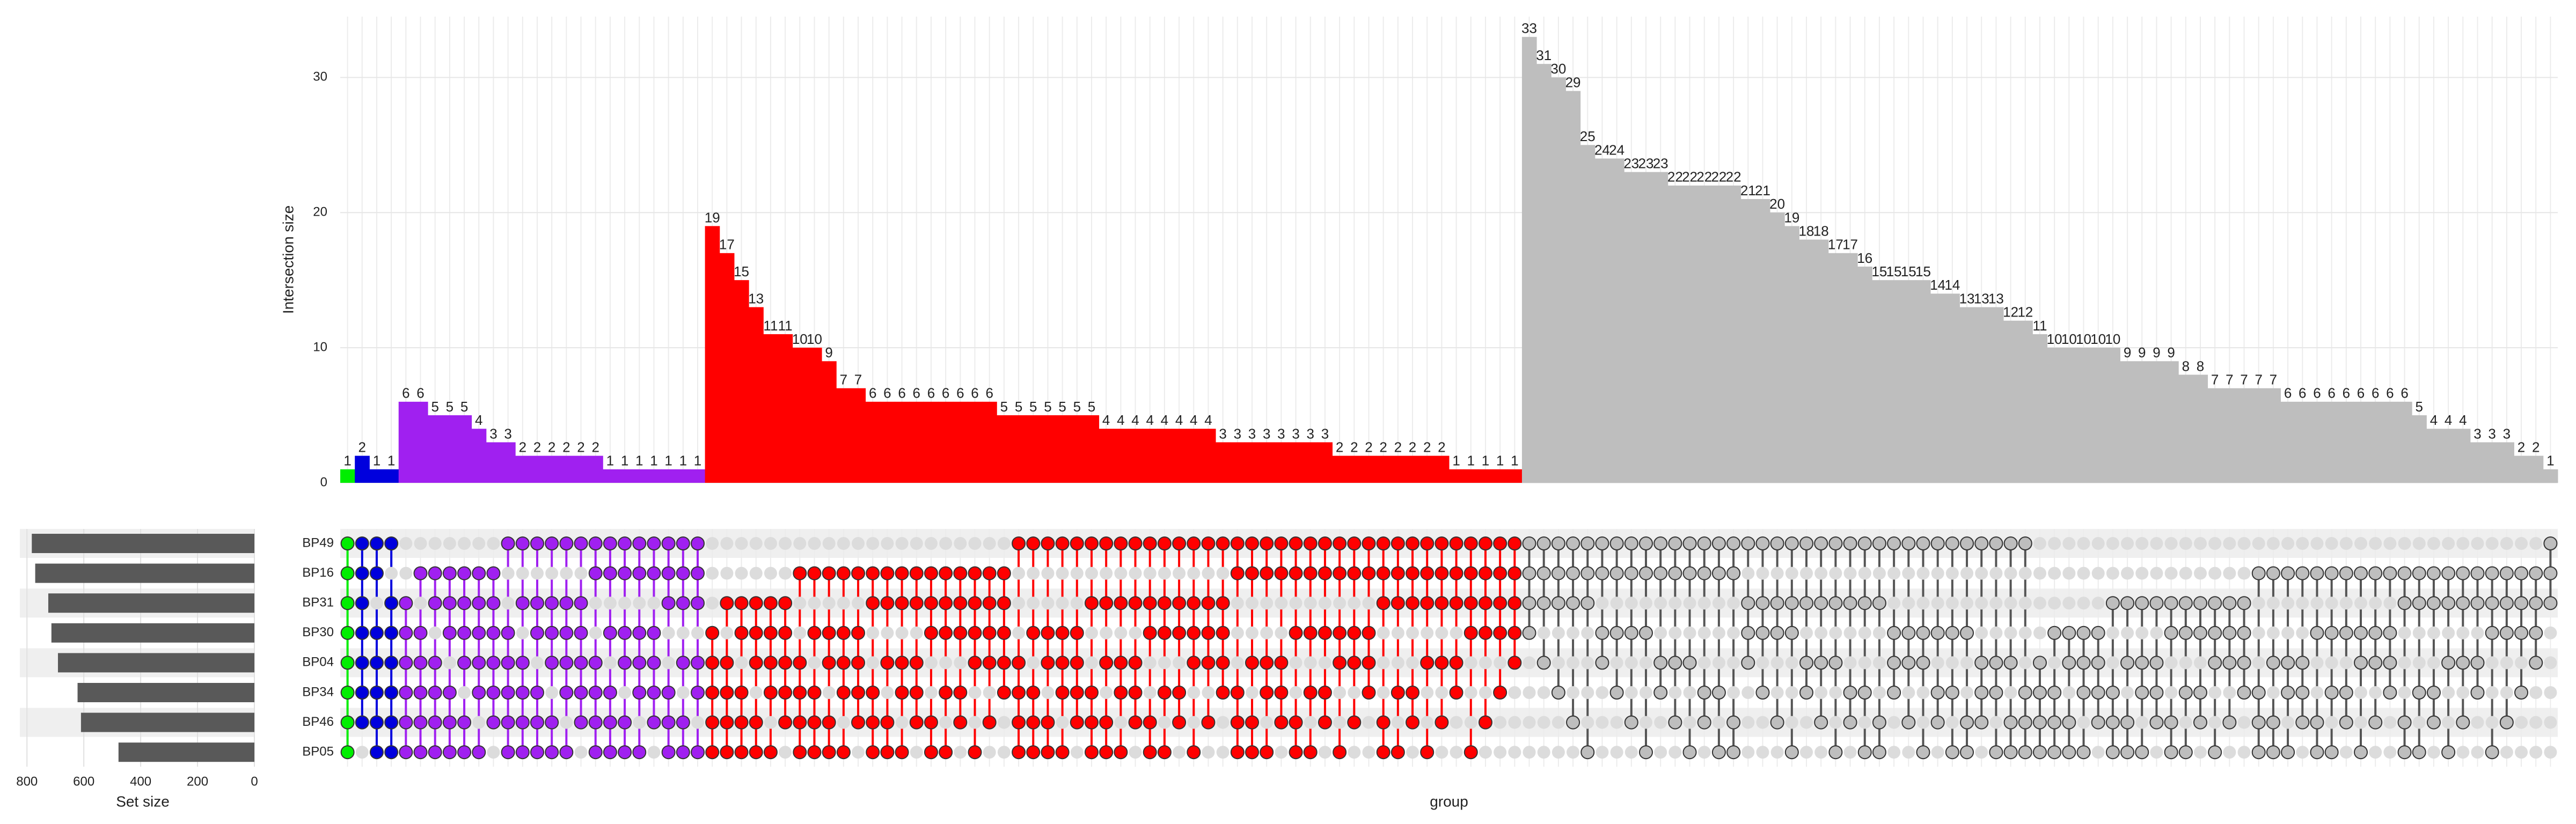 The image size is (2576, 824). I want to click on set-label: BP04, so click(318, 663).